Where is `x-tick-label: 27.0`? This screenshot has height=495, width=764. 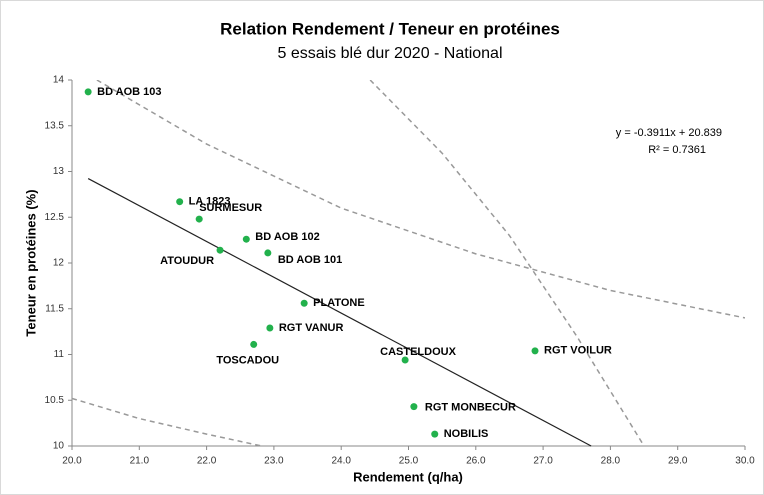
x-tick-label: 27.0 is located at coordinates (543, 461).